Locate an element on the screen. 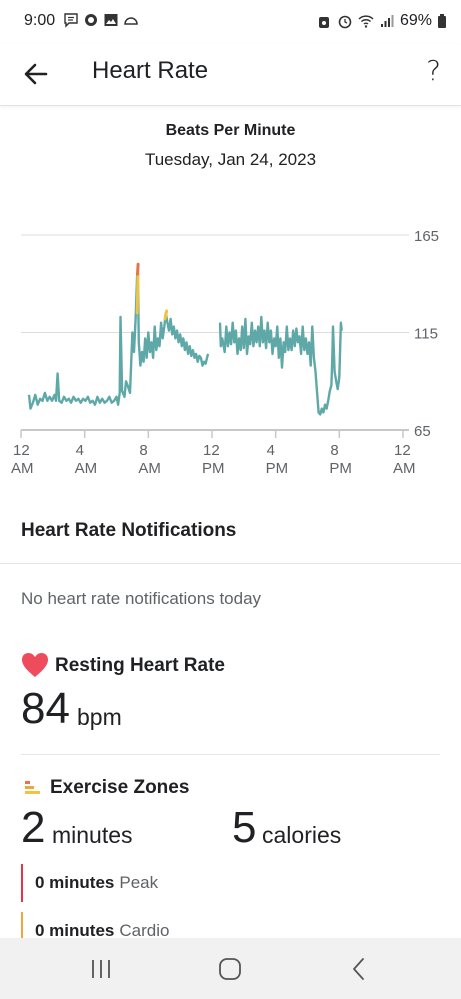 The width and height of the screenshot is (461, 999). zone-label: Cardio is located at coordinates (144, 930).